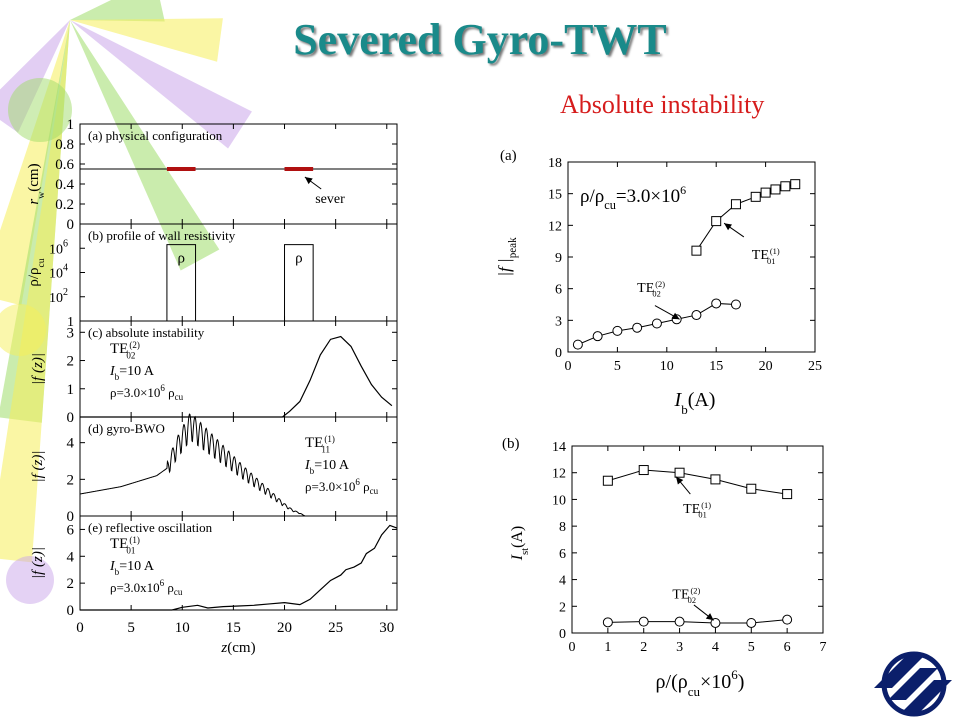 The width and height of the screenshot is (960, 720). I want to click on x-tick-label-part: 1, so click(607, 647).